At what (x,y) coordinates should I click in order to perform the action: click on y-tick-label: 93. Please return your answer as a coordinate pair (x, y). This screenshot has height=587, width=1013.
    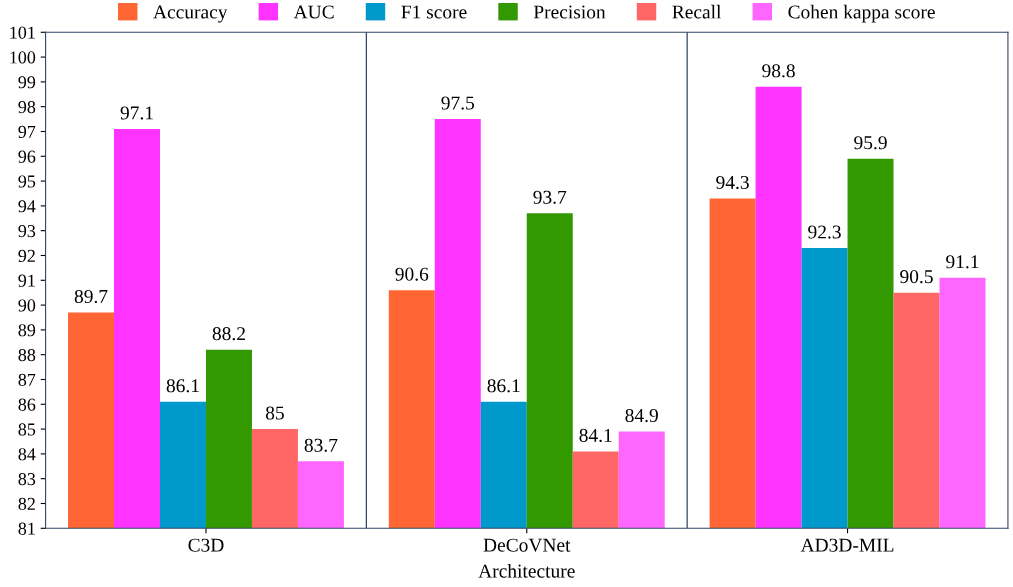
    Looking at the image, I should click on (27, 231).